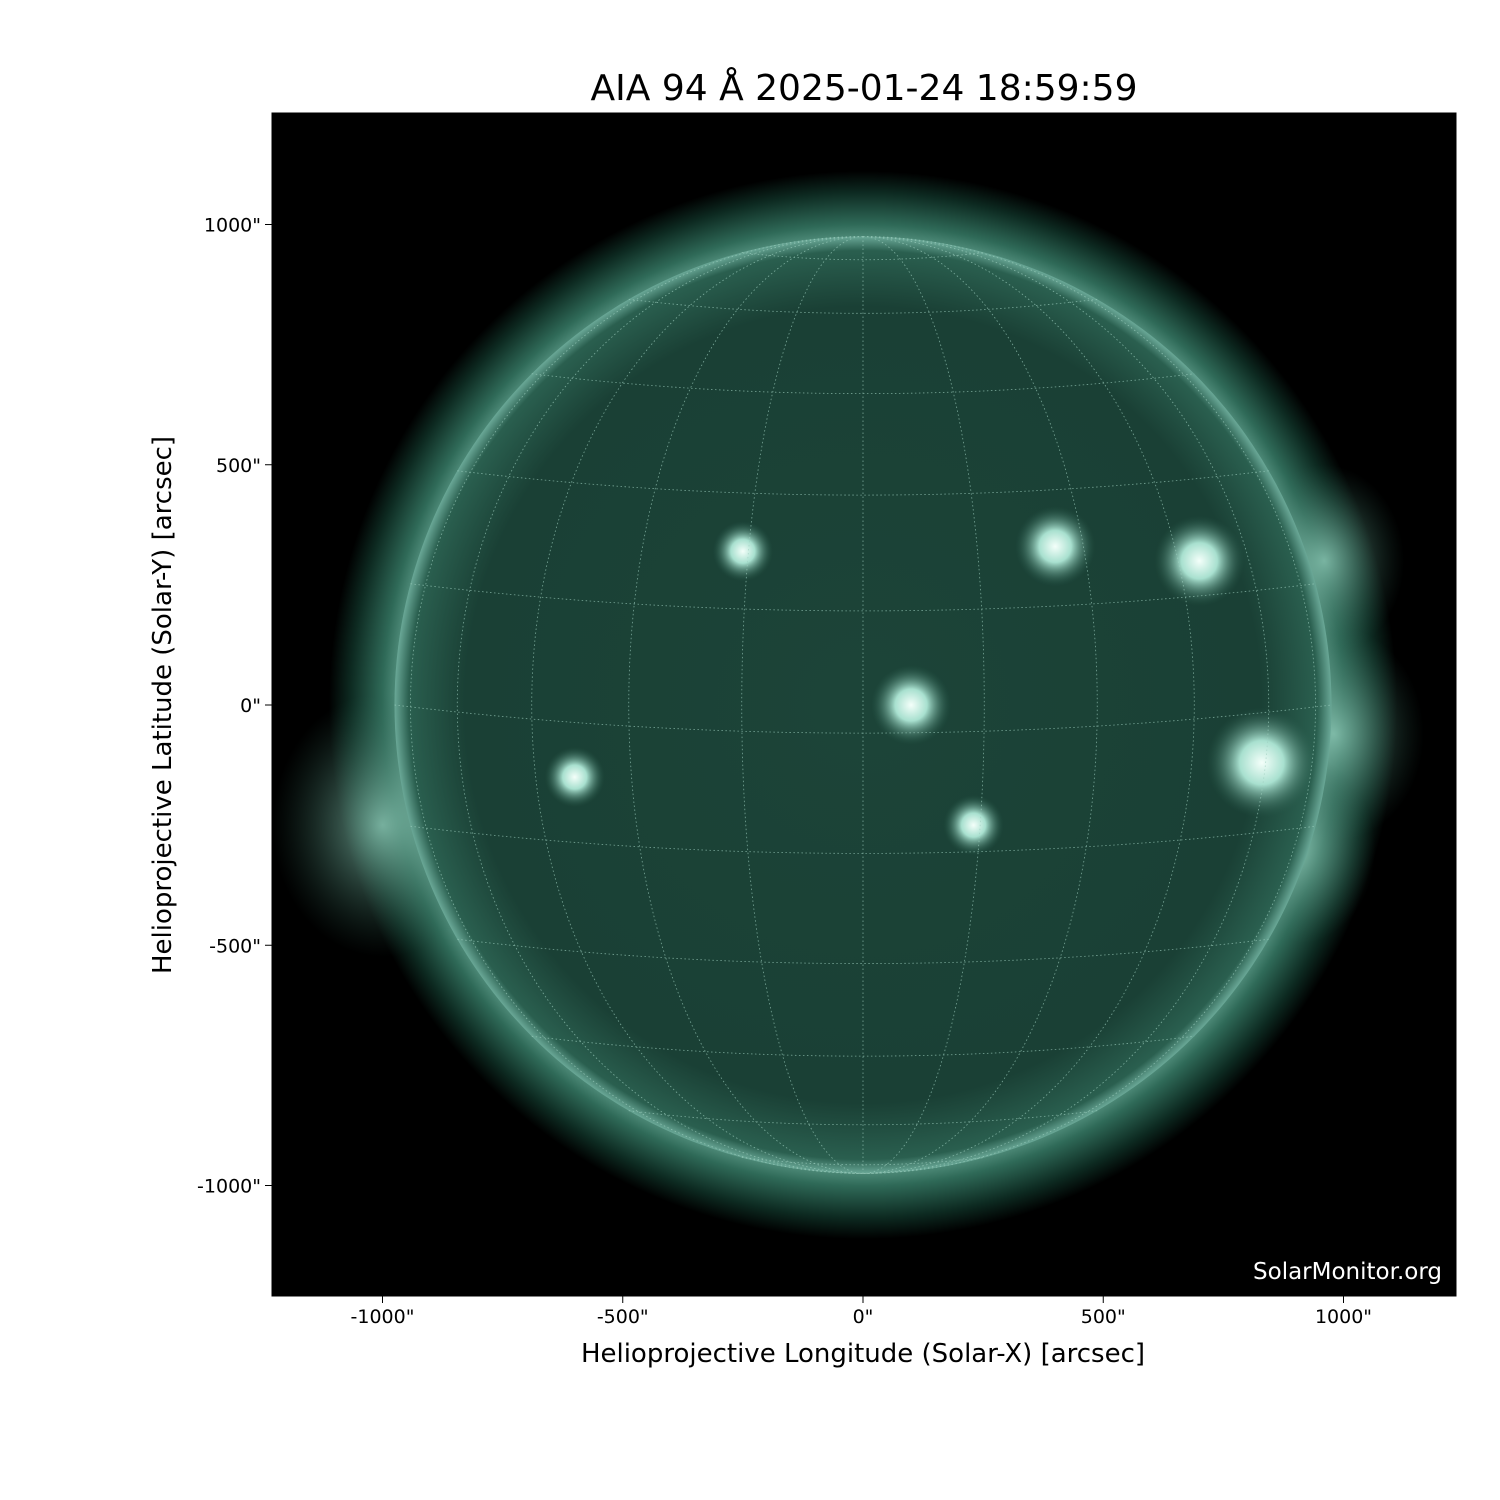  I want to click on y-tick-label: -500", so click(235, 946).